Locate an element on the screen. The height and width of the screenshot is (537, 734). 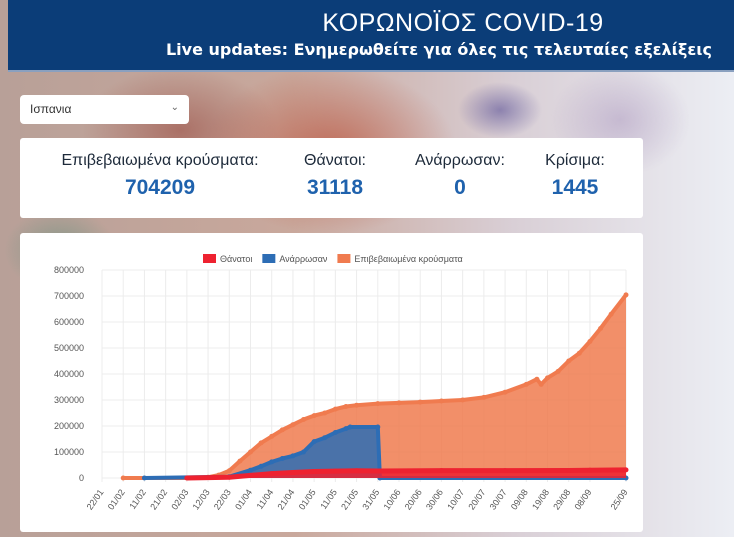
x-tick-label: 25/09 is located at coordinates (619, 499).